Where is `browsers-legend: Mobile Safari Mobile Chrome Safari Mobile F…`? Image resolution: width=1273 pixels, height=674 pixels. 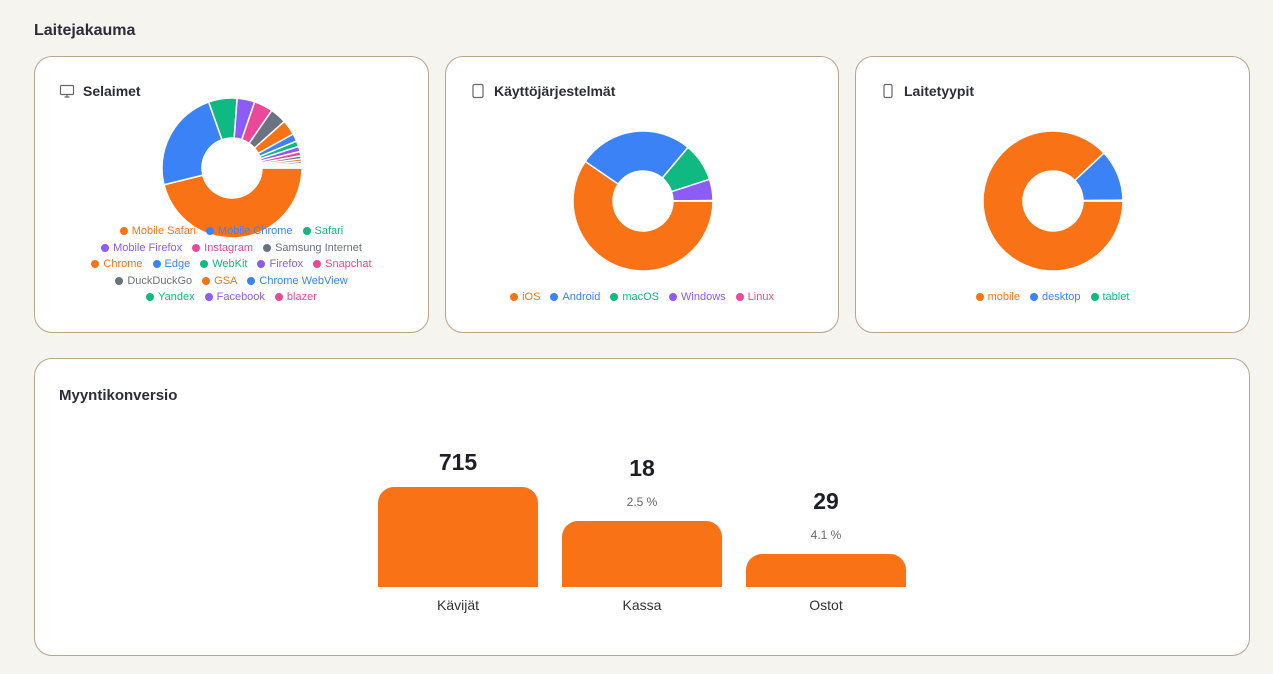
browsers-legend: Mobile Safari Mobile Chrome Safari Mobile F… is located at coordinates (231, 264).